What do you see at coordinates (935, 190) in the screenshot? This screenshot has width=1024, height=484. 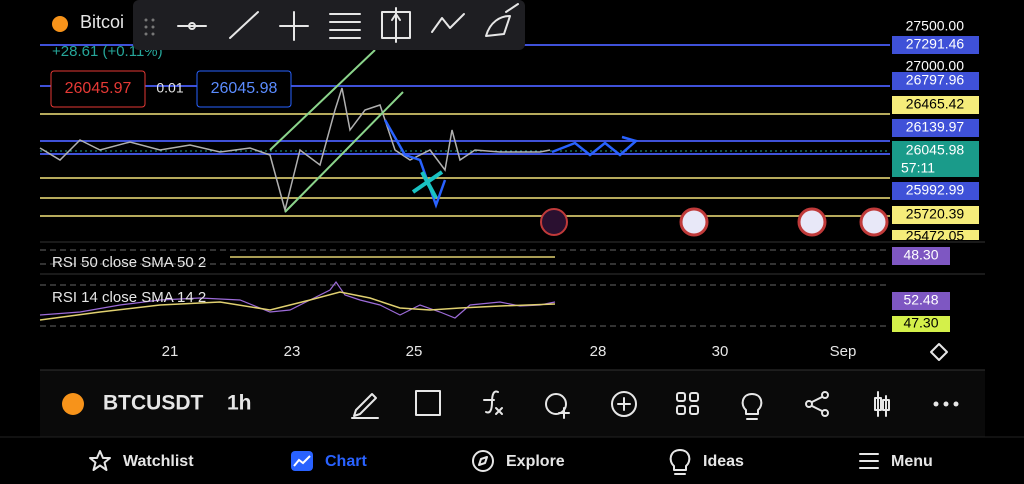 I see `price-label: 25992.99` at bounding box center [935, 190].